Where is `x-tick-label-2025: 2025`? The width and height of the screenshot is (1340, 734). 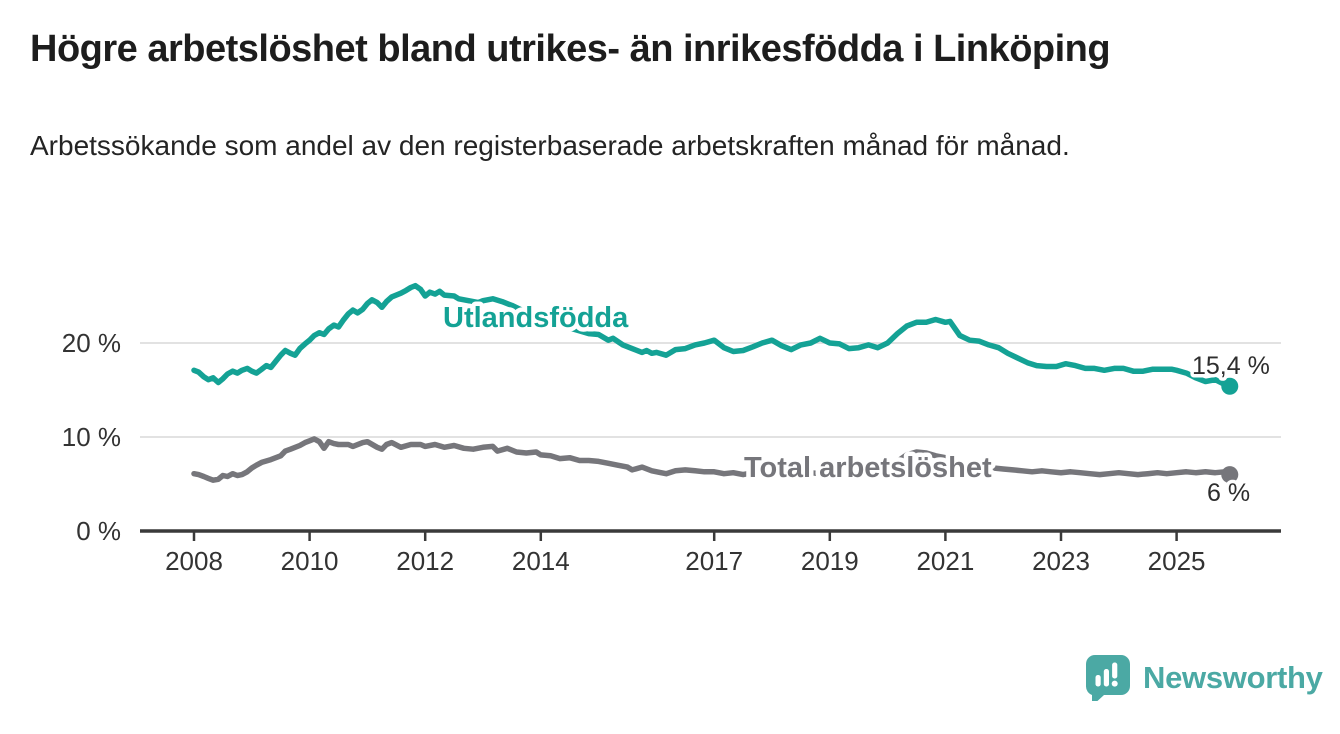 x-tick-label-2025: 2025 is located at coordinates (1177, 561).